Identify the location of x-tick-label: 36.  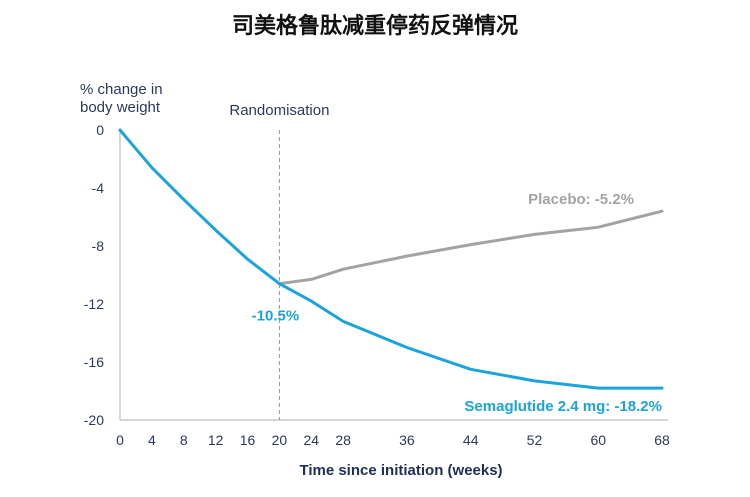
(407, 440).